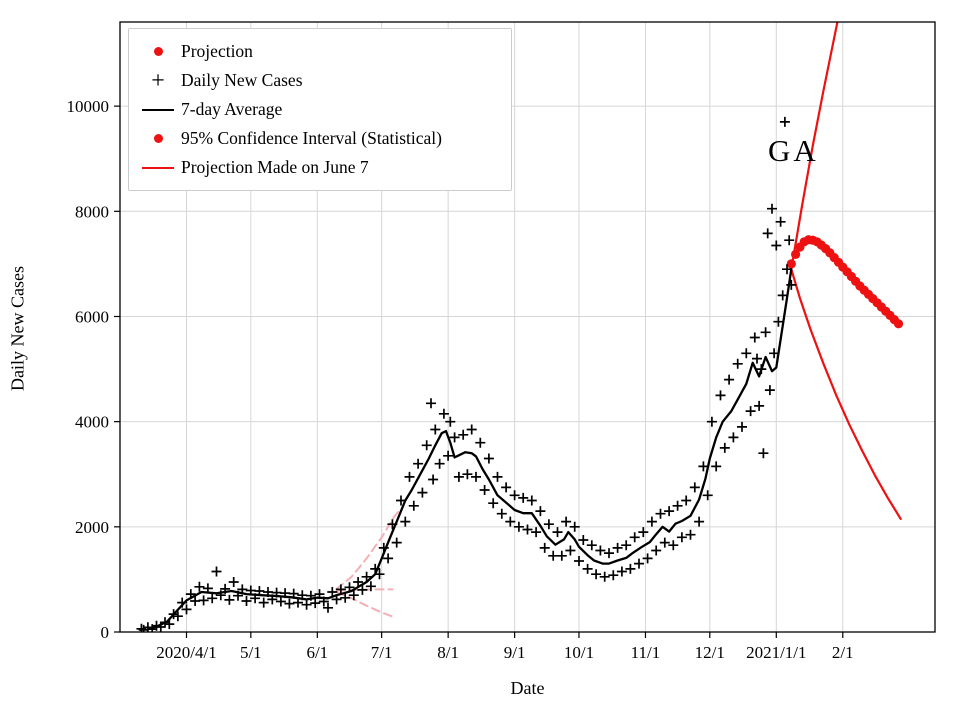 The image size is (960, 720). I want to click on x-axis-label: Date, so click(527, 688).